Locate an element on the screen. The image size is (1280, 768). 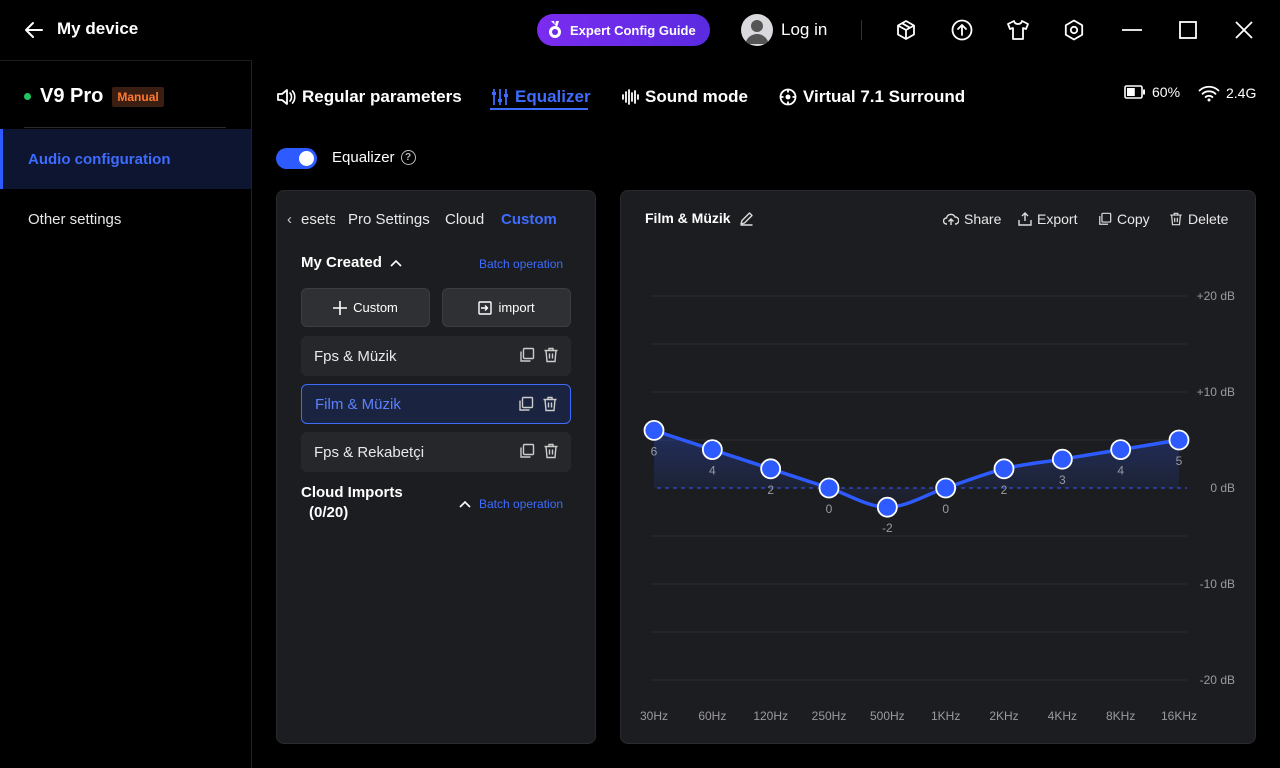
eq-band-value: 0 is located at coordinates (829, 509).